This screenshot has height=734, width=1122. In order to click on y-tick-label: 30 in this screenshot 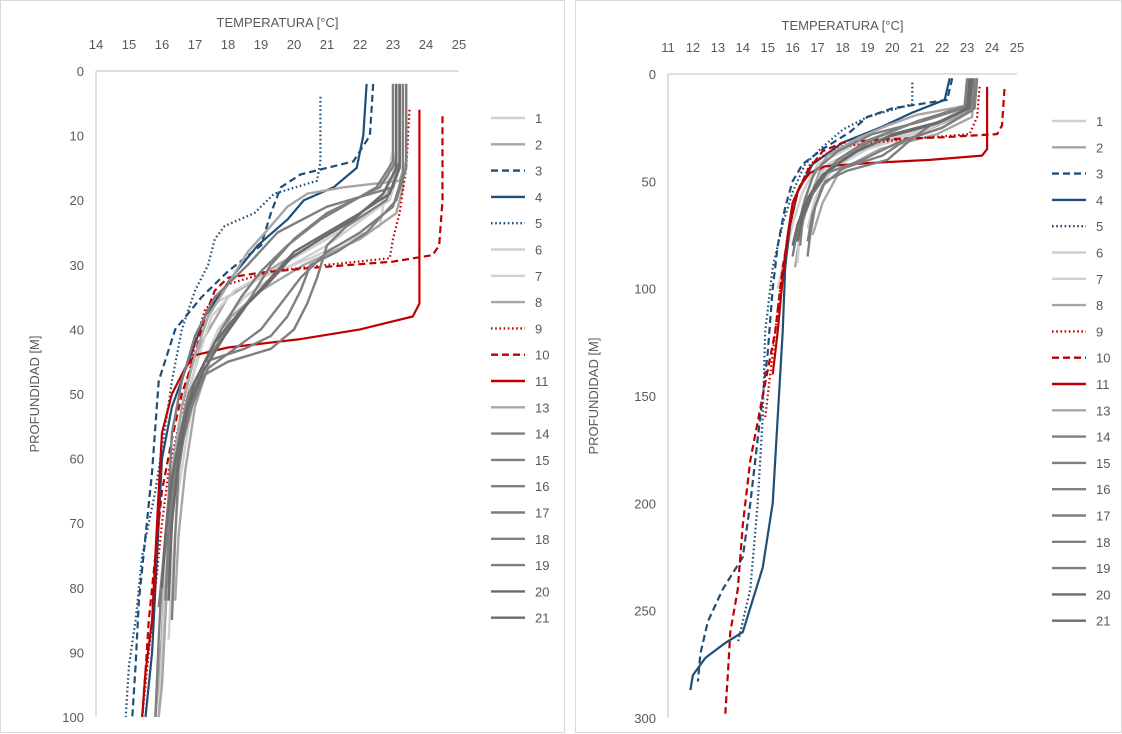, I will do `click(77, 265)`.